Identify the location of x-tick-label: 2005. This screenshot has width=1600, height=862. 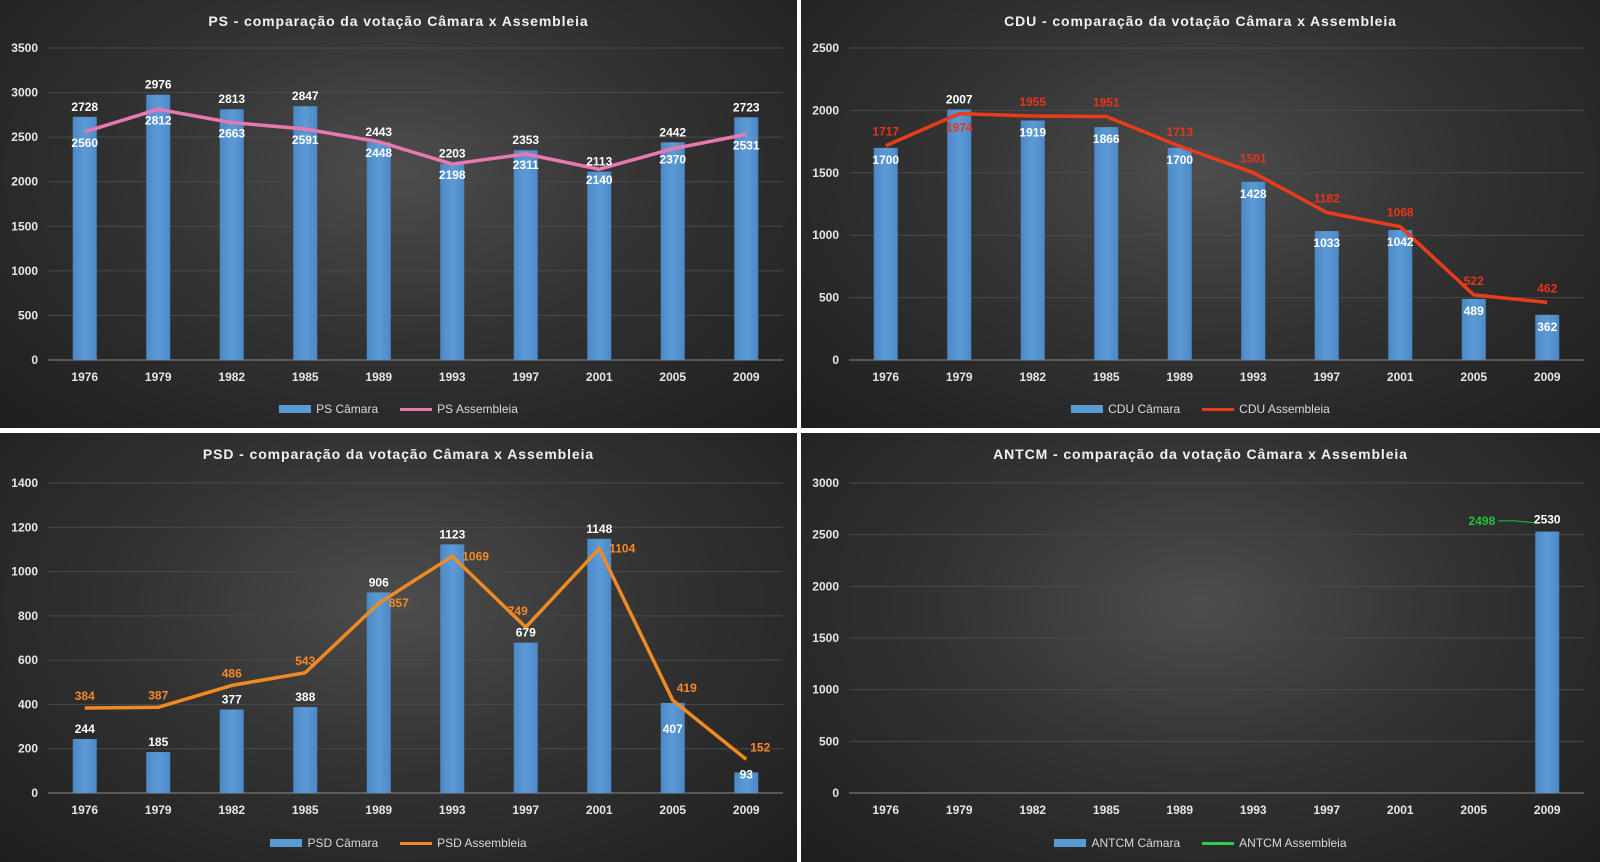
(1473, 810).